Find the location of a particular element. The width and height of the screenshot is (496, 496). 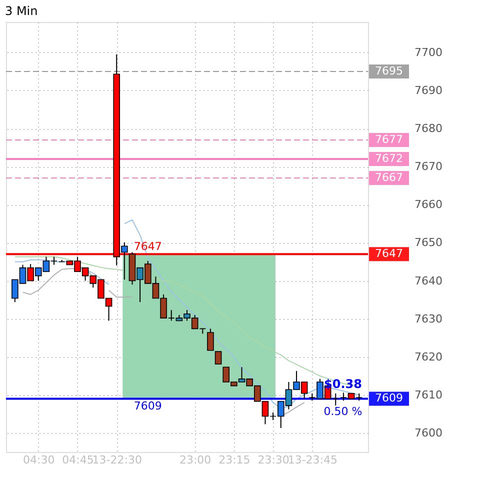

chart-title: 3 Min is located at coordinates (21, 11).